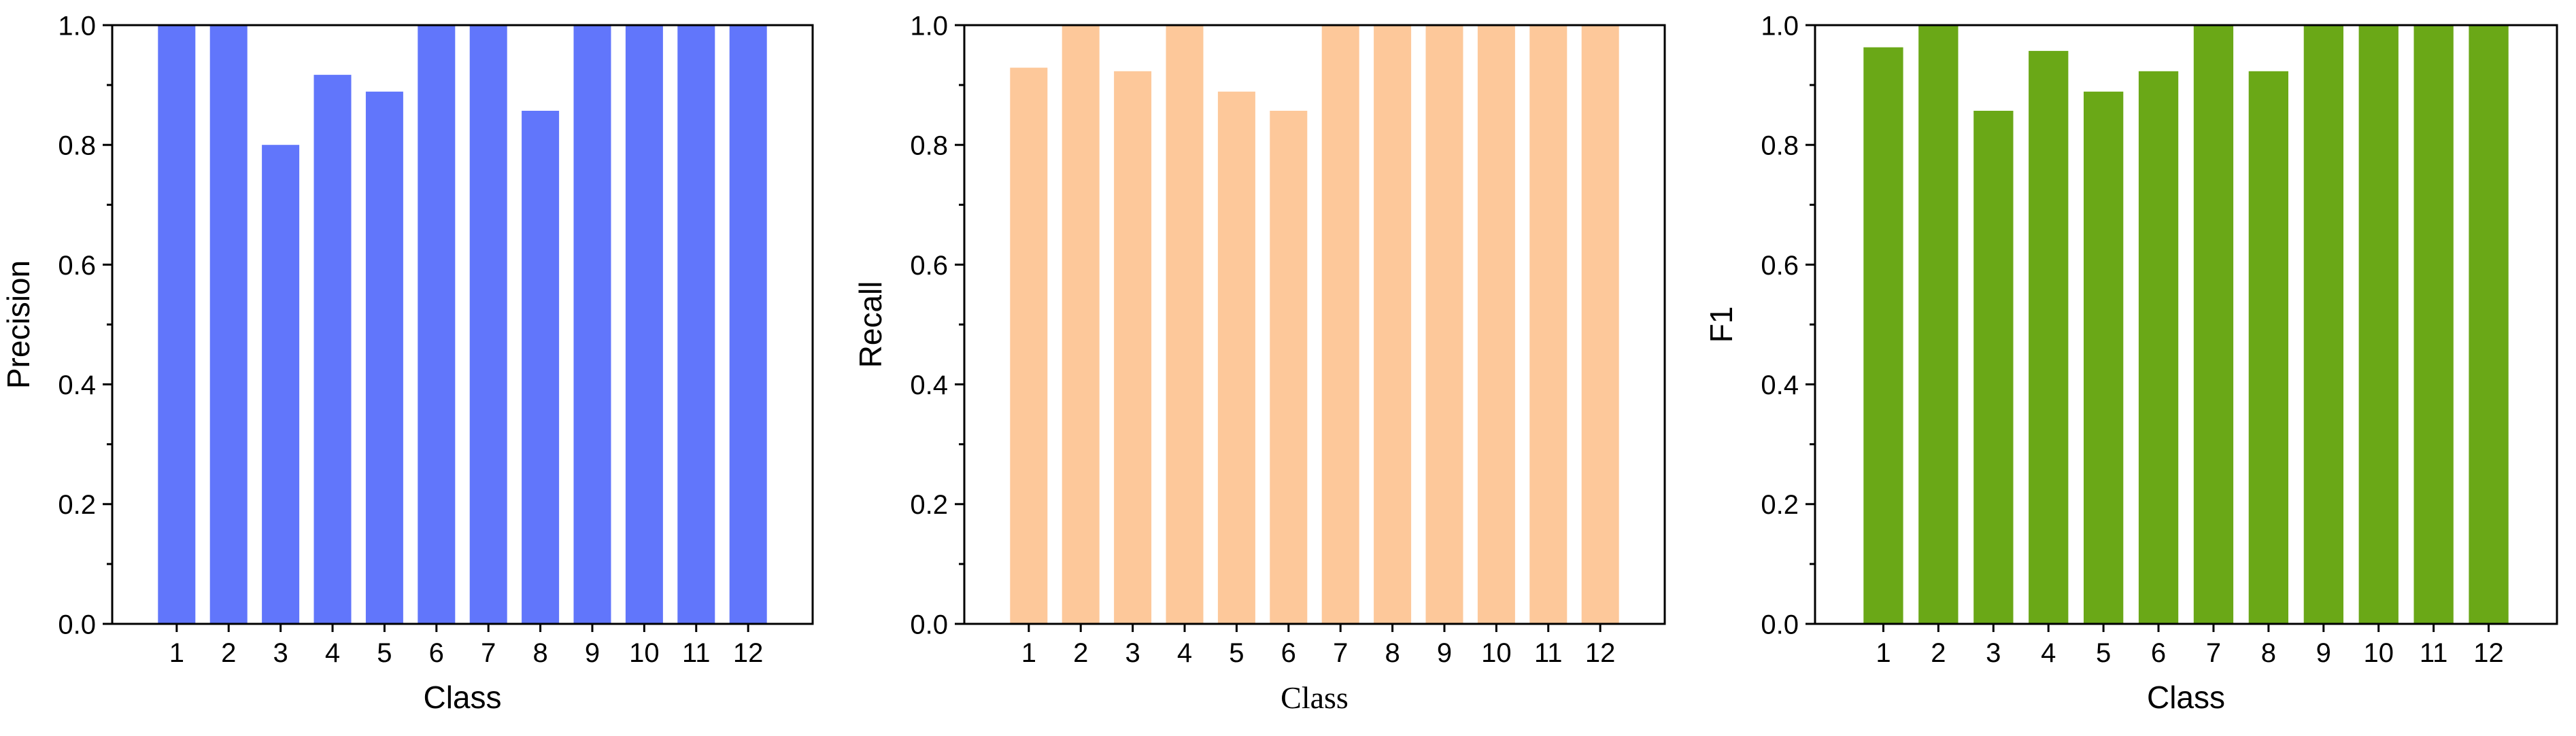  What do you see at coordinates (18, 324) in the screenshot?
I see `y-axis-title: Precision` at bounding box center [18, 324].